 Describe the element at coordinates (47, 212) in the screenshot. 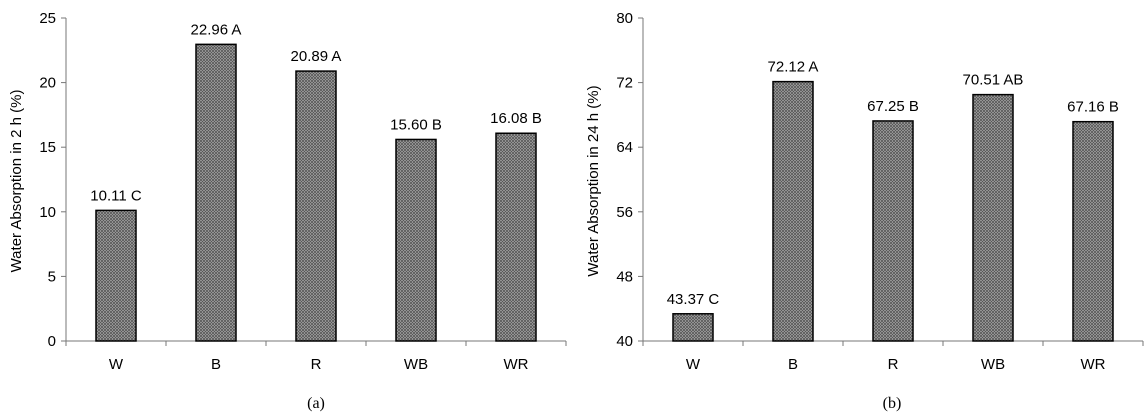

I see `y-tick-label: 10` at that location.